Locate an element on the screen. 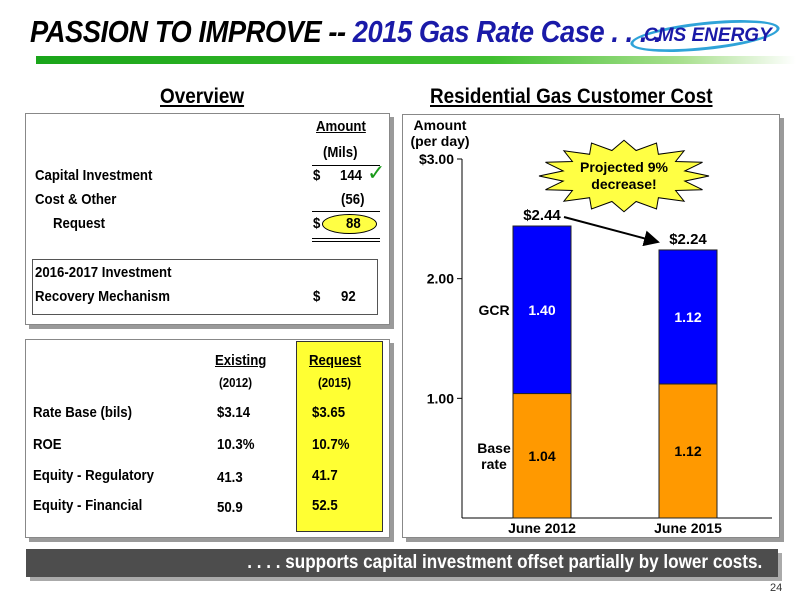 The height and width of the screenshot is (600, 800). amount-header-rule is located at coordinates (346, 165).